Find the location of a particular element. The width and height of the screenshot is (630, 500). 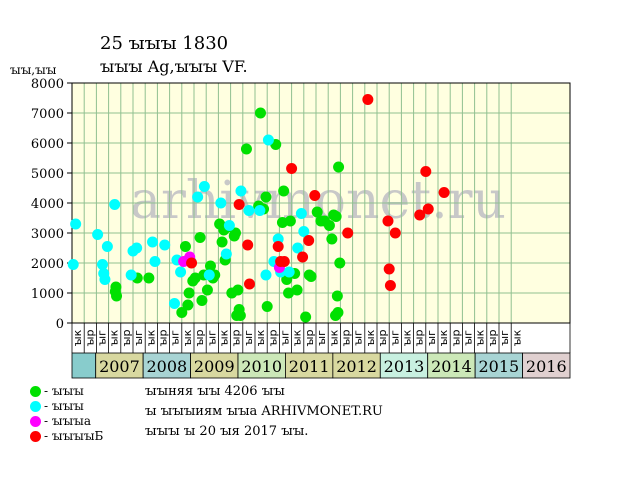

y-axis-label: ꙑꙑ,ꙑꙑ is located at coordinates (33, 70).